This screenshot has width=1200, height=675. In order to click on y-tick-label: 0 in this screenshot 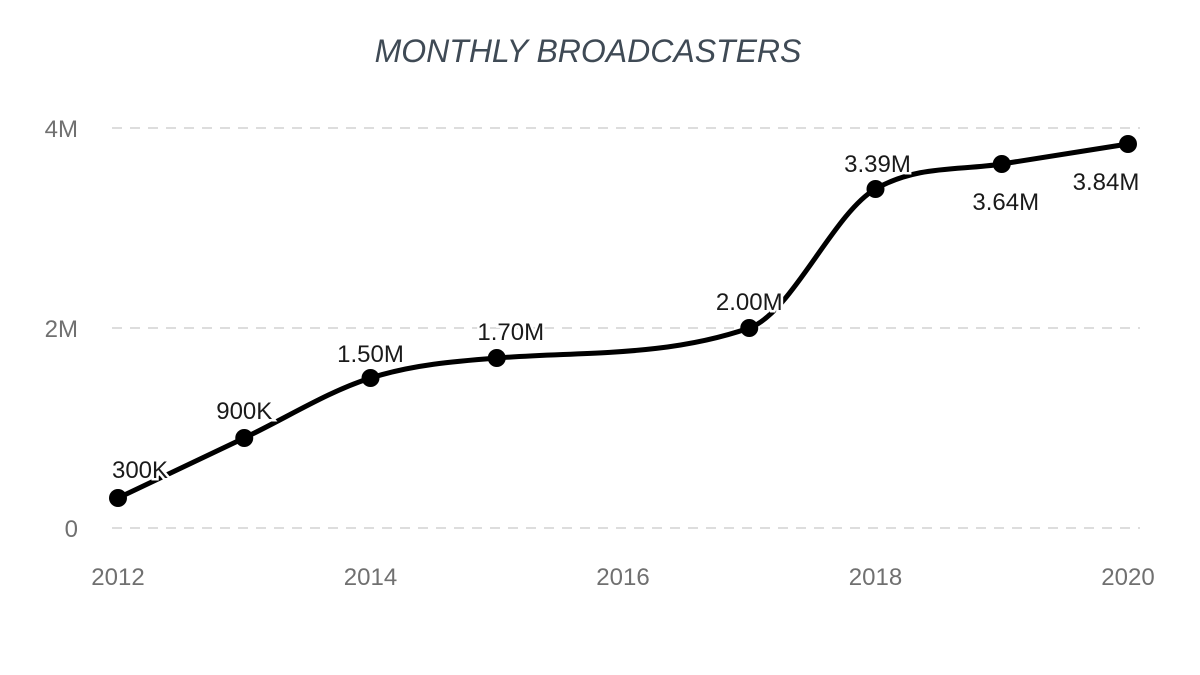, I will do `click(71, 529)`.